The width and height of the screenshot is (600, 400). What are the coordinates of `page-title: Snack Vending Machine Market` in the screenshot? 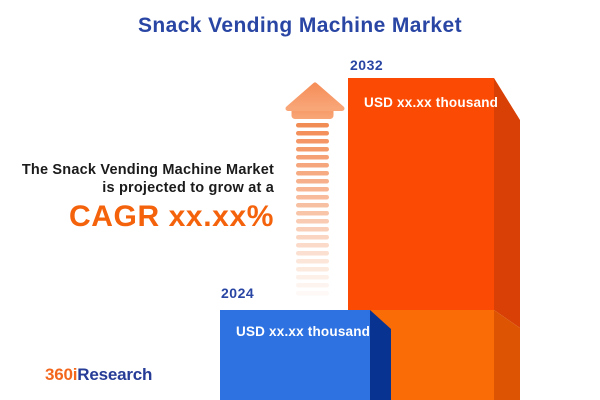 It's located at (300, 25).